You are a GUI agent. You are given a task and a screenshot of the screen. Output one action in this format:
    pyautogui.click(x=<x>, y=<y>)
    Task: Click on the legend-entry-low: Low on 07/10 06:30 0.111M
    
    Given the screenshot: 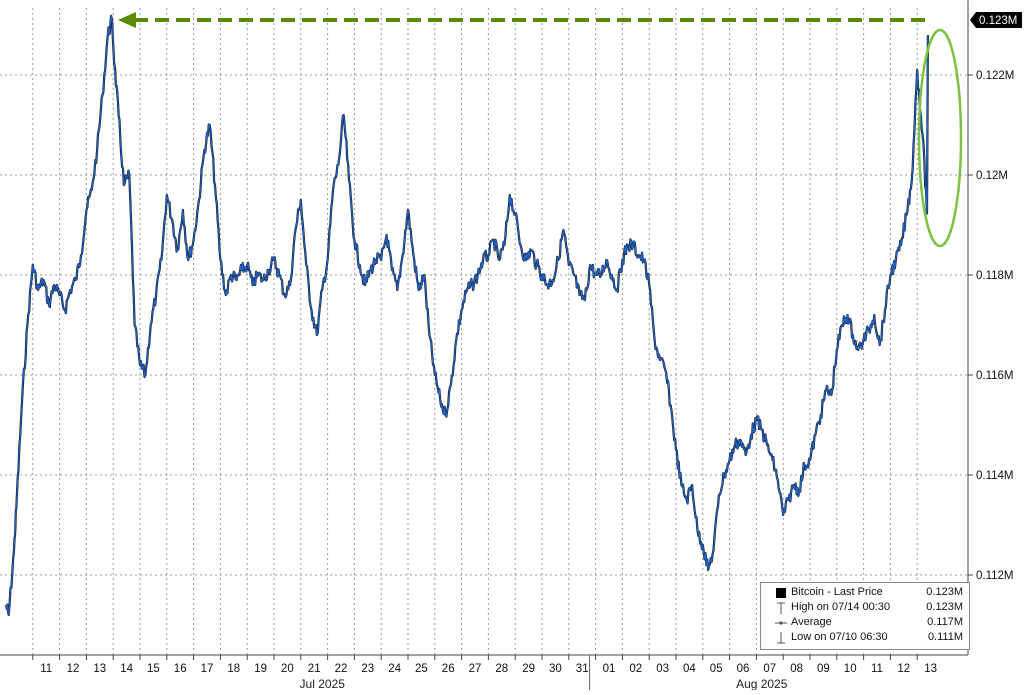 What is the action you would take?
    pyautogui.click(x=865, y=638)
    